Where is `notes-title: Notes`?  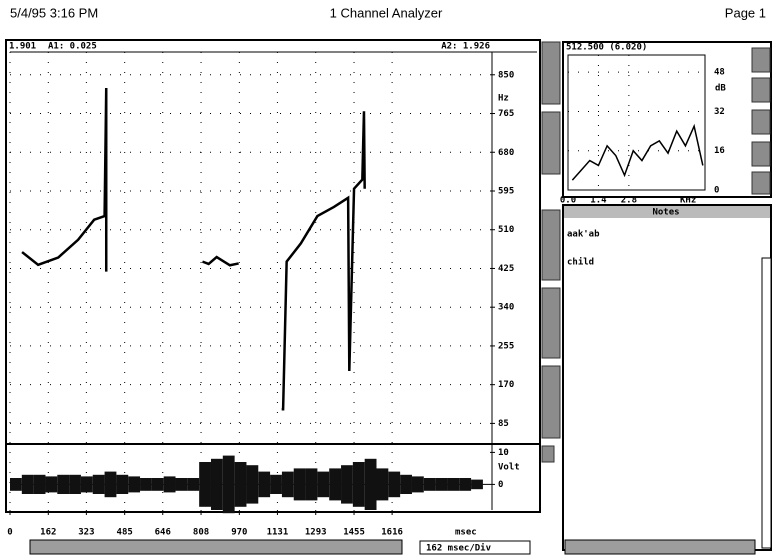
notes-title: Notes is located at coordinates (665, 213).